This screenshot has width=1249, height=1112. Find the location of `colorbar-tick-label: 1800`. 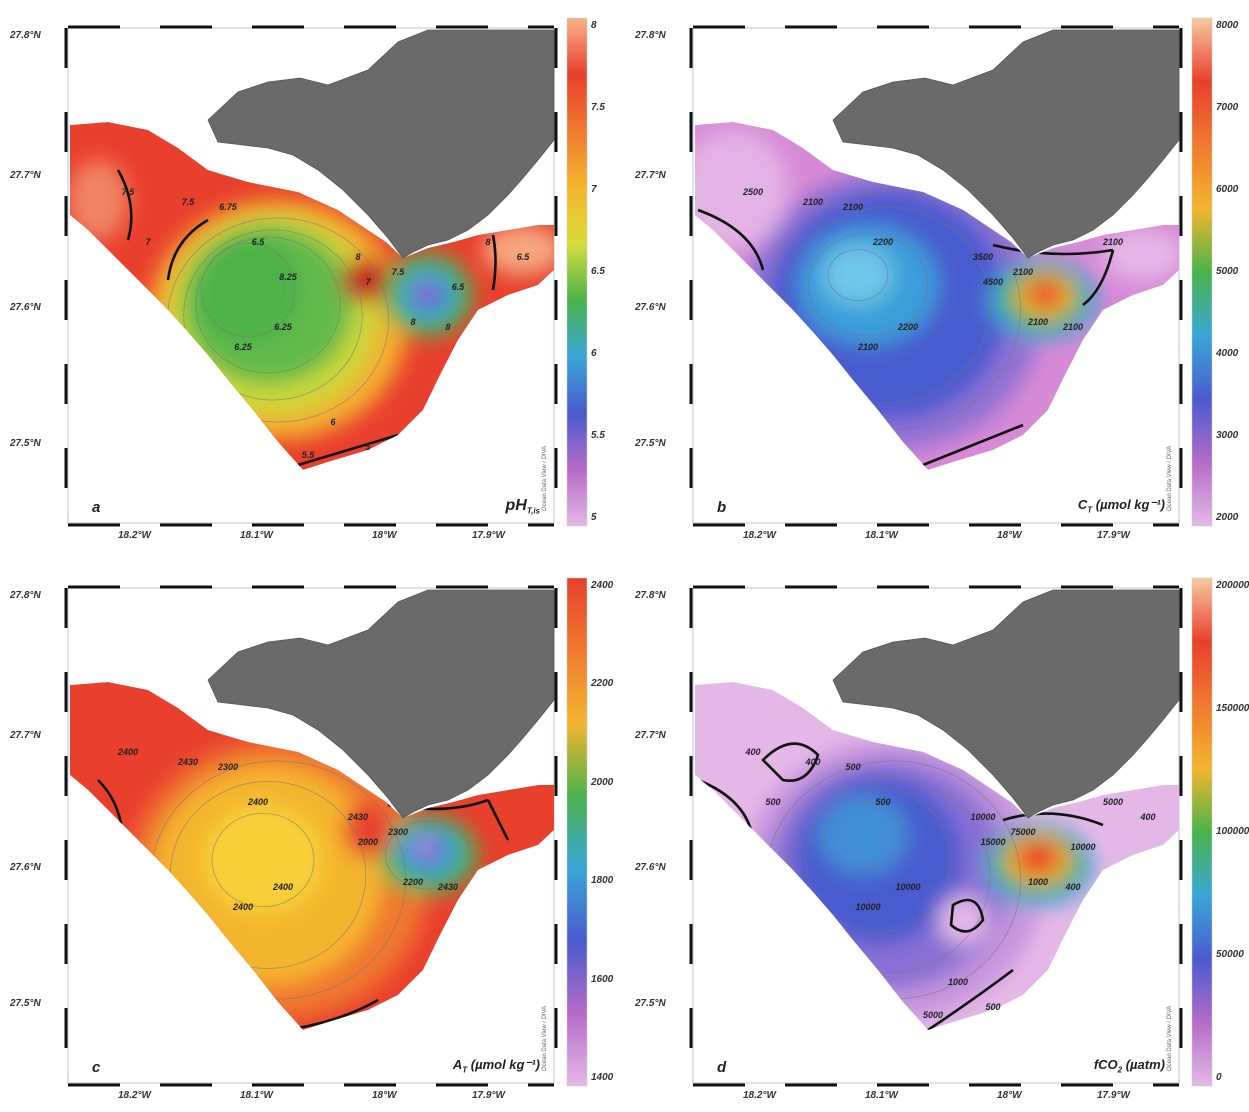

colorbar-tick-label: 1800 is located at coordinates (602, 880).